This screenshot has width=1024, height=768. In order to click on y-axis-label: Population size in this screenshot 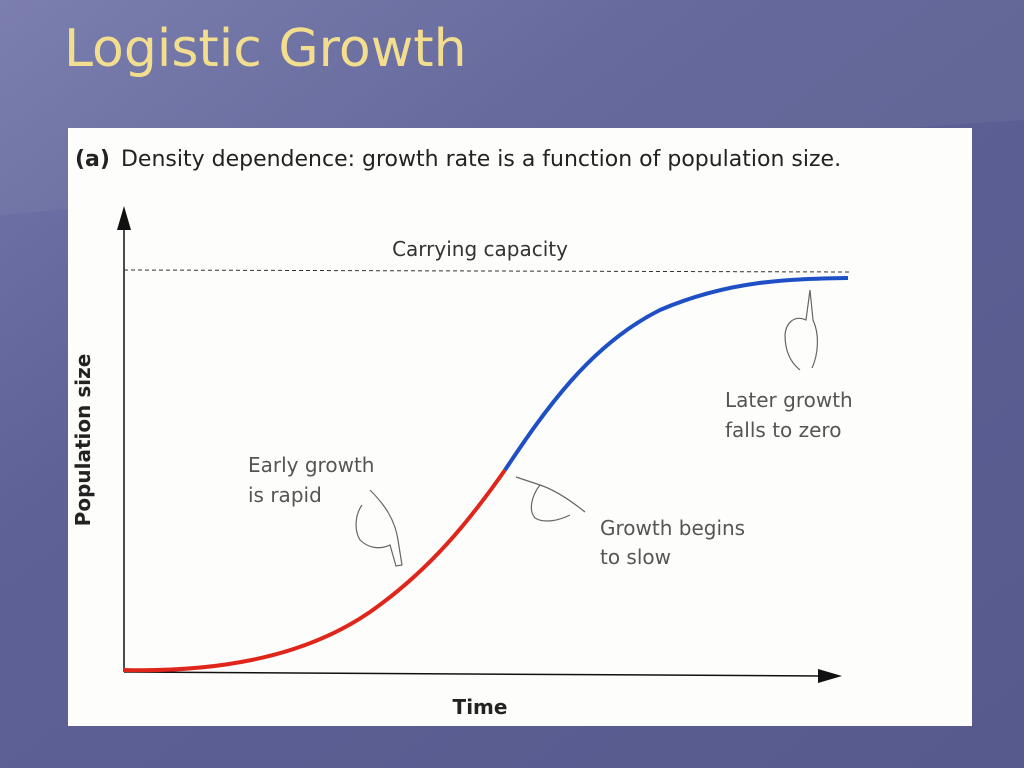, I will do `click(83, 440)`.